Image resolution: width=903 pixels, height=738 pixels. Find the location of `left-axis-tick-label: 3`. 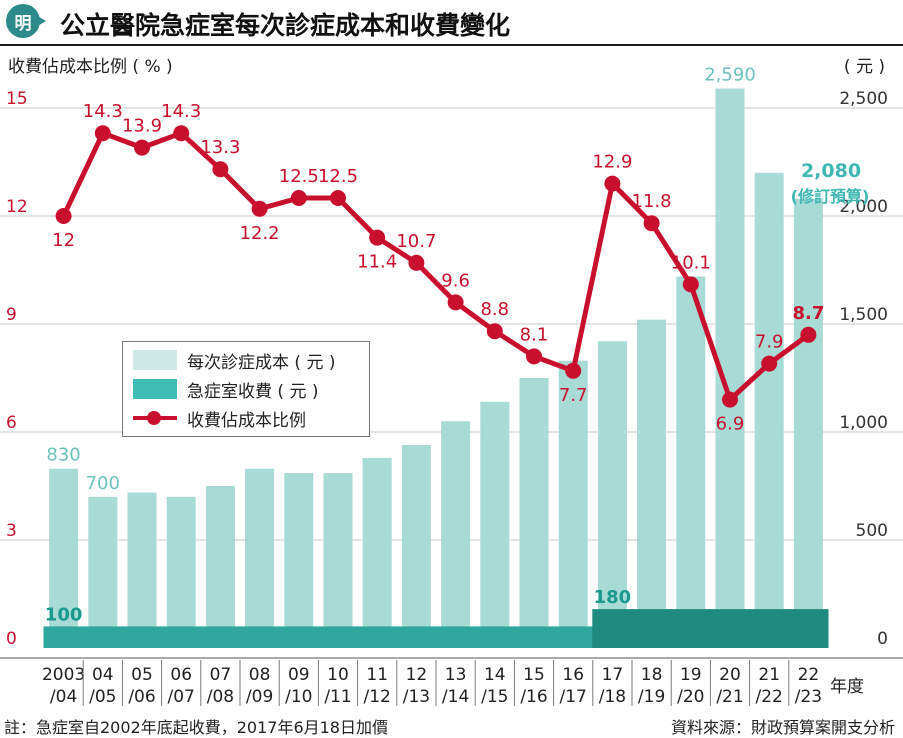

left-axis-tick-label: 3 is located at coordinates (11, 531).